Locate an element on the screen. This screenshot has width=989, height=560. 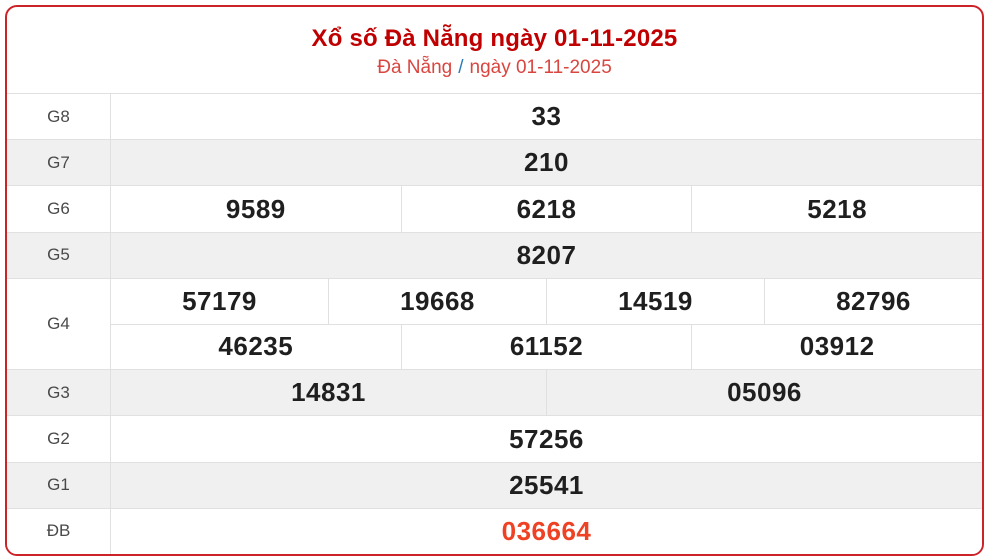
prize-values: 210 is located at coordinates (546, 162).